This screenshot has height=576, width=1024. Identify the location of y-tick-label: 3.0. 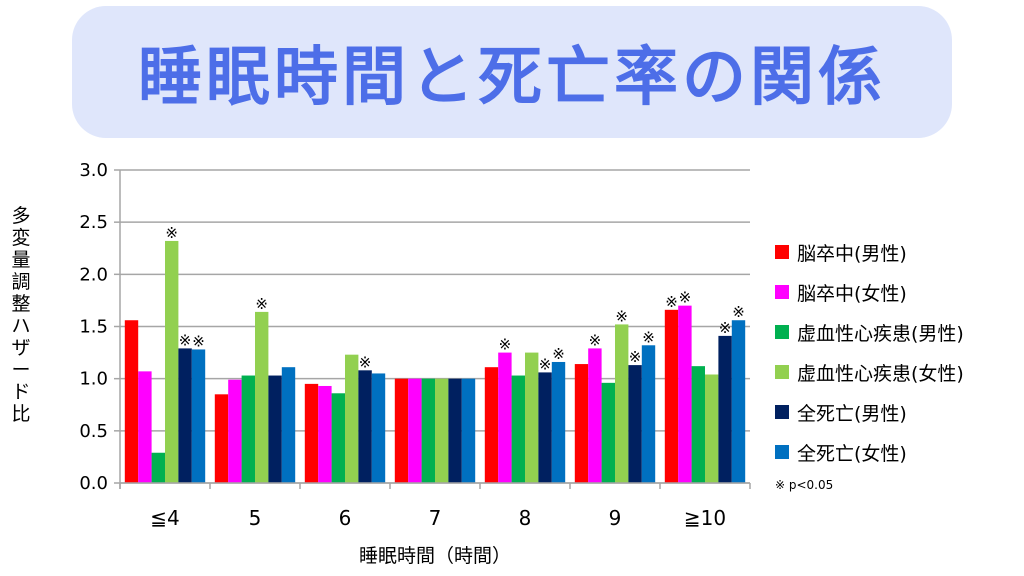
(93, 170).